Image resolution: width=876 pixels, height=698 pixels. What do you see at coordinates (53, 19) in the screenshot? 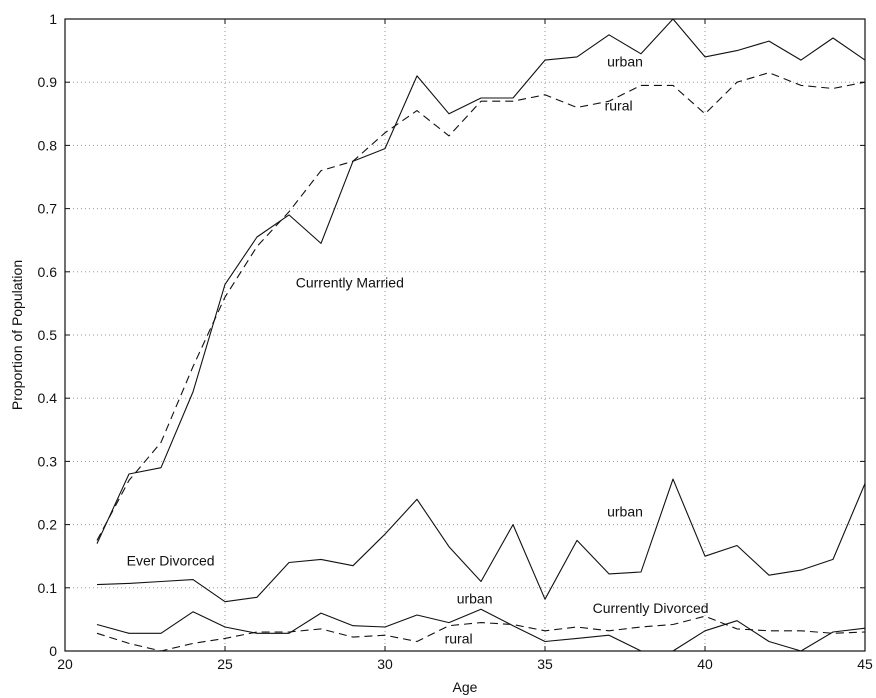
I see `y-tick-label: 1` at bounding box center [53, 19].